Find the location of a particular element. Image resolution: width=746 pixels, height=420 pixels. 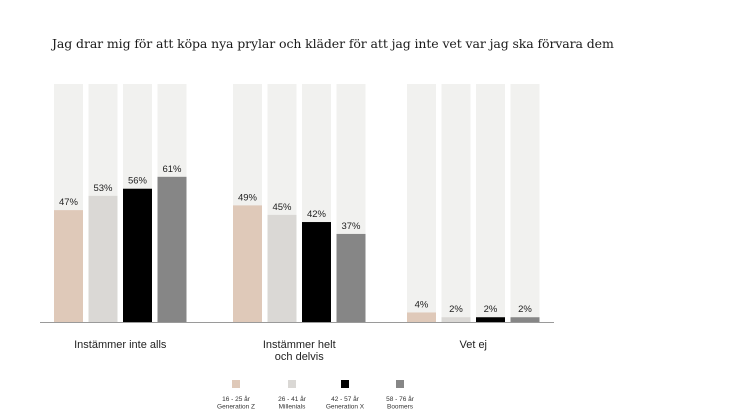

data-label: 49% is located at coordinates (248, 197).